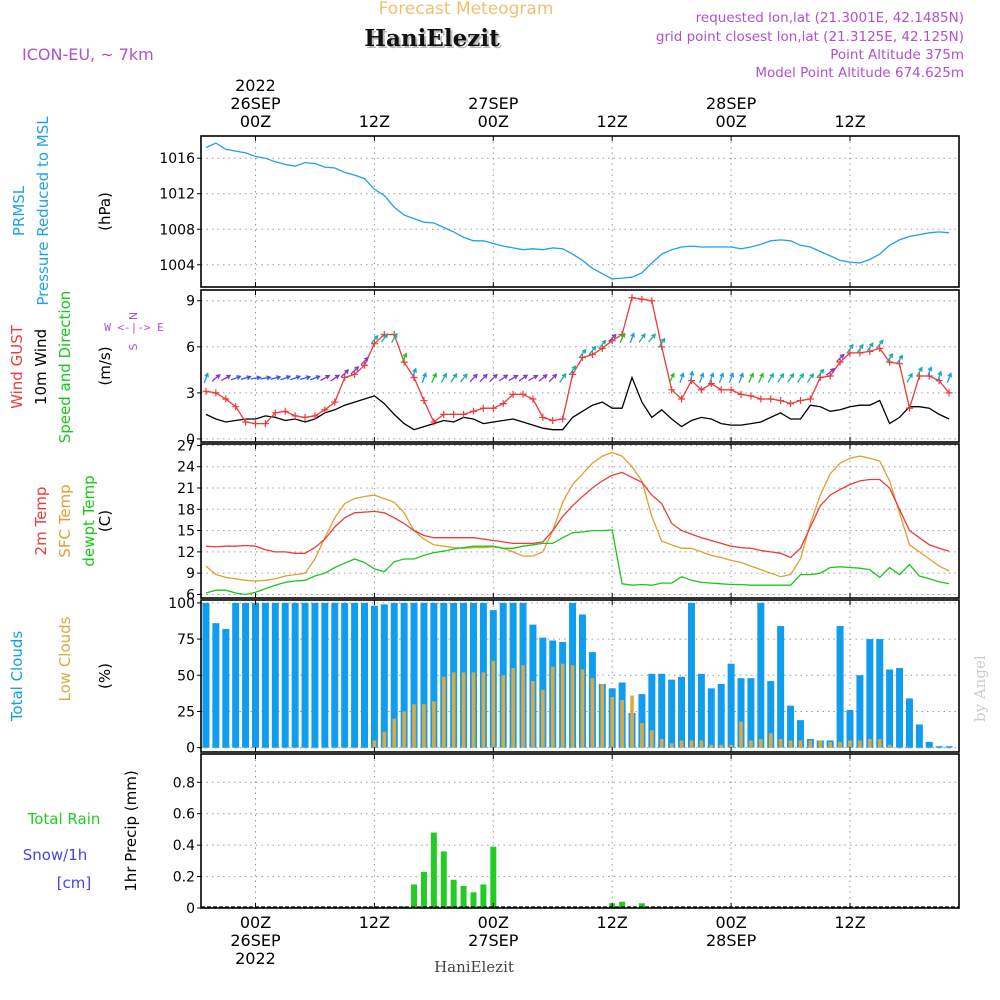 The image size is (1000, 1000). I want to click on x-axis-bottom-label: 00Z, so click(255, 922).